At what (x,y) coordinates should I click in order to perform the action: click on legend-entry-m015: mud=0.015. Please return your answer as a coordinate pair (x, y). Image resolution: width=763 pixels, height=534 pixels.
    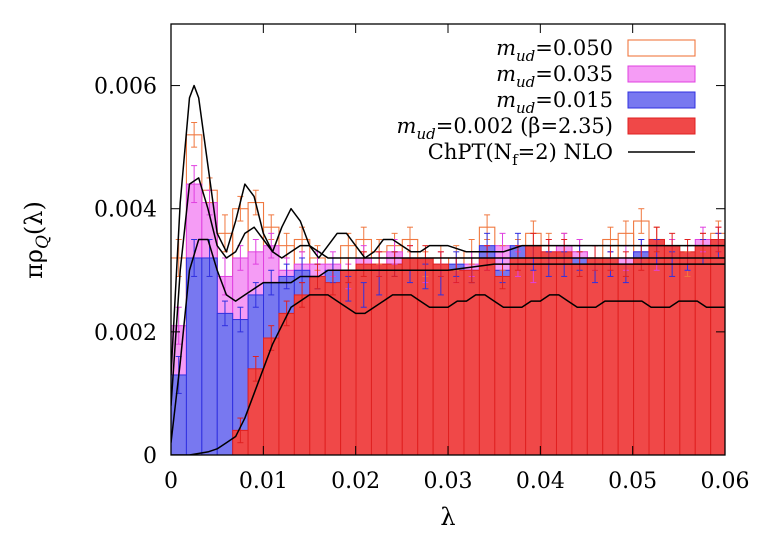
    Looking at the image, I should click on (596, 102).